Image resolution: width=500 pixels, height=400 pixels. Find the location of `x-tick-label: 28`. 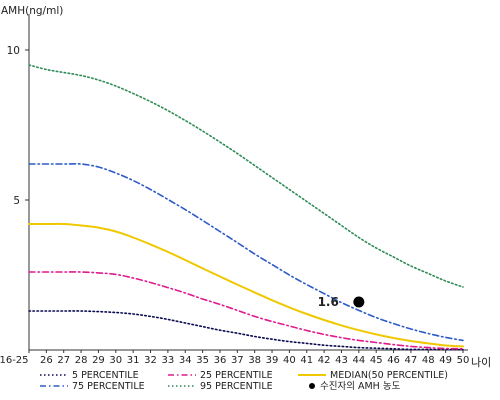

x-tick-label: 28 is located at coordinates (81, 360).